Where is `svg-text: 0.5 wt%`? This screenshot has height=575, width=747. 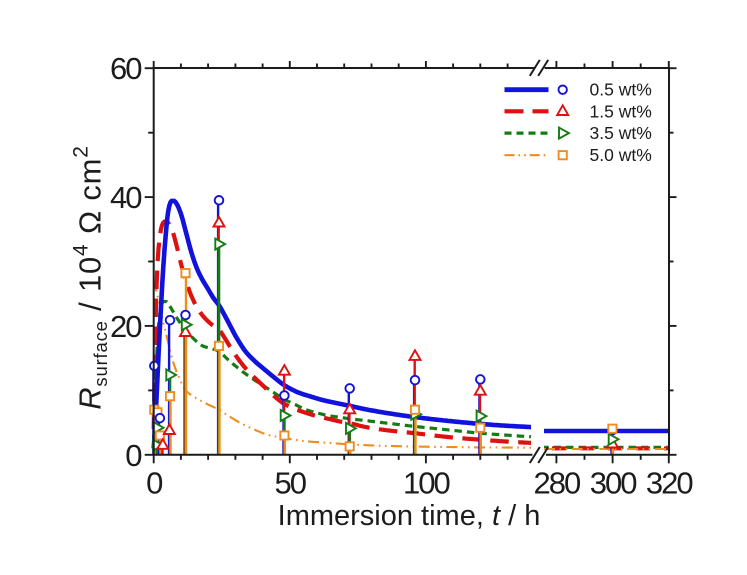 svg-text: 0.5 wt% is located at coordinates (621, 90).